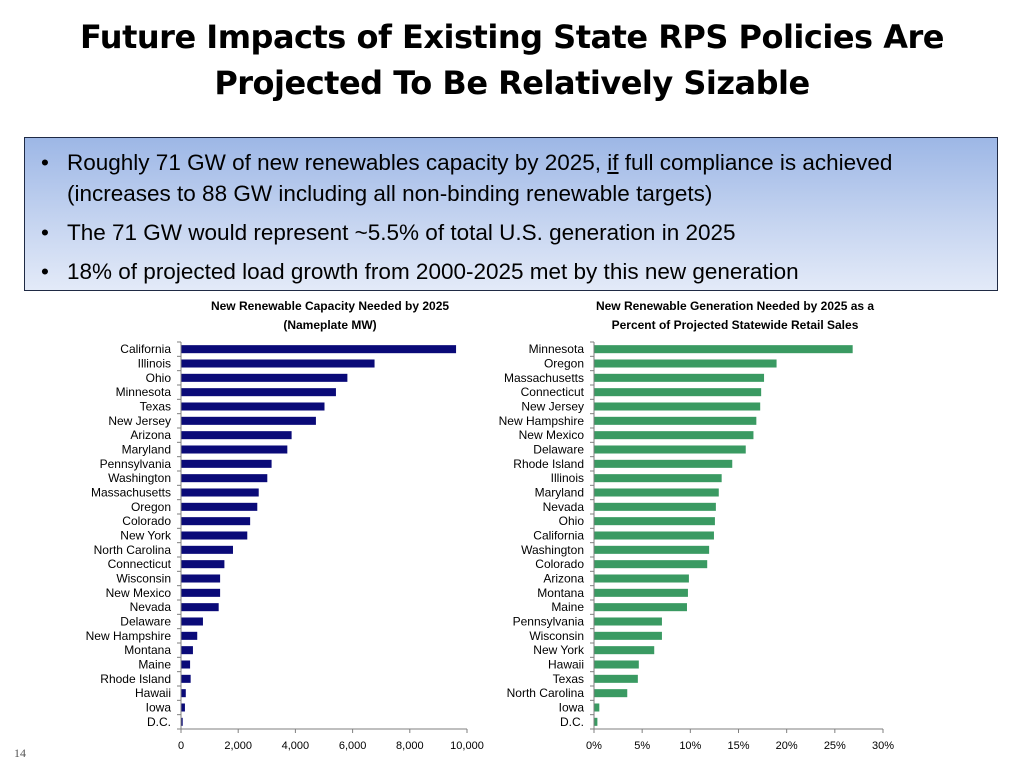 The image size is (1024, 768). I want to click on generation-category-label: Texas, so click(568, 679).